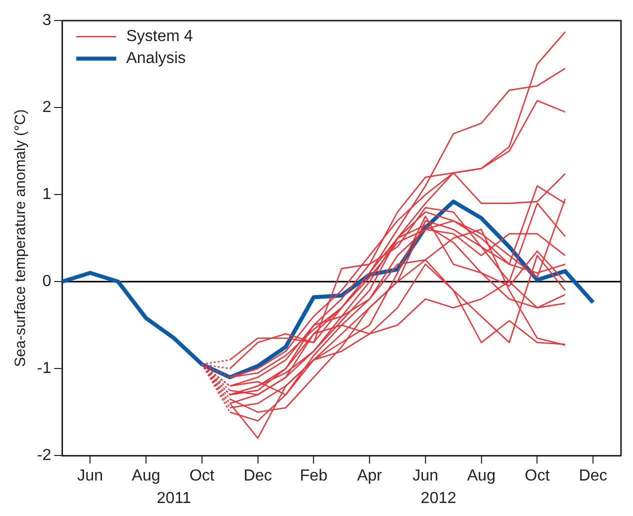  What do you see at coordinates (47, 281) in the screenshot?
I see `y-tick-label: 0` at bounding box center [47, 281].